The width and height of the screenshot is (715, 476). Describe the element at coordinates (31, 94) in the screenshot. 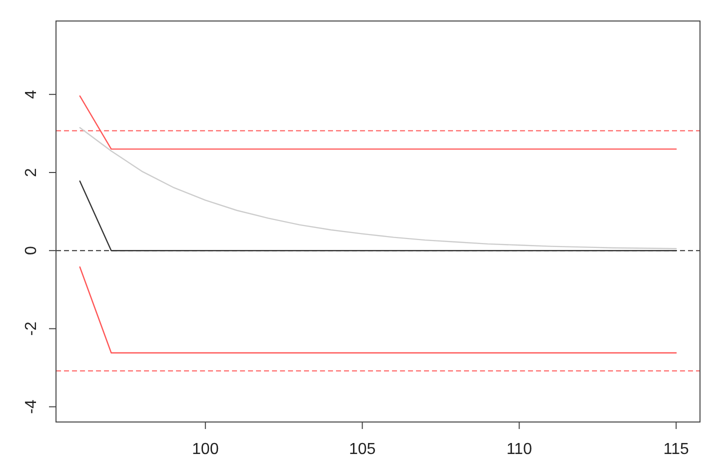

I see `y-tick-label: 4` at that location.